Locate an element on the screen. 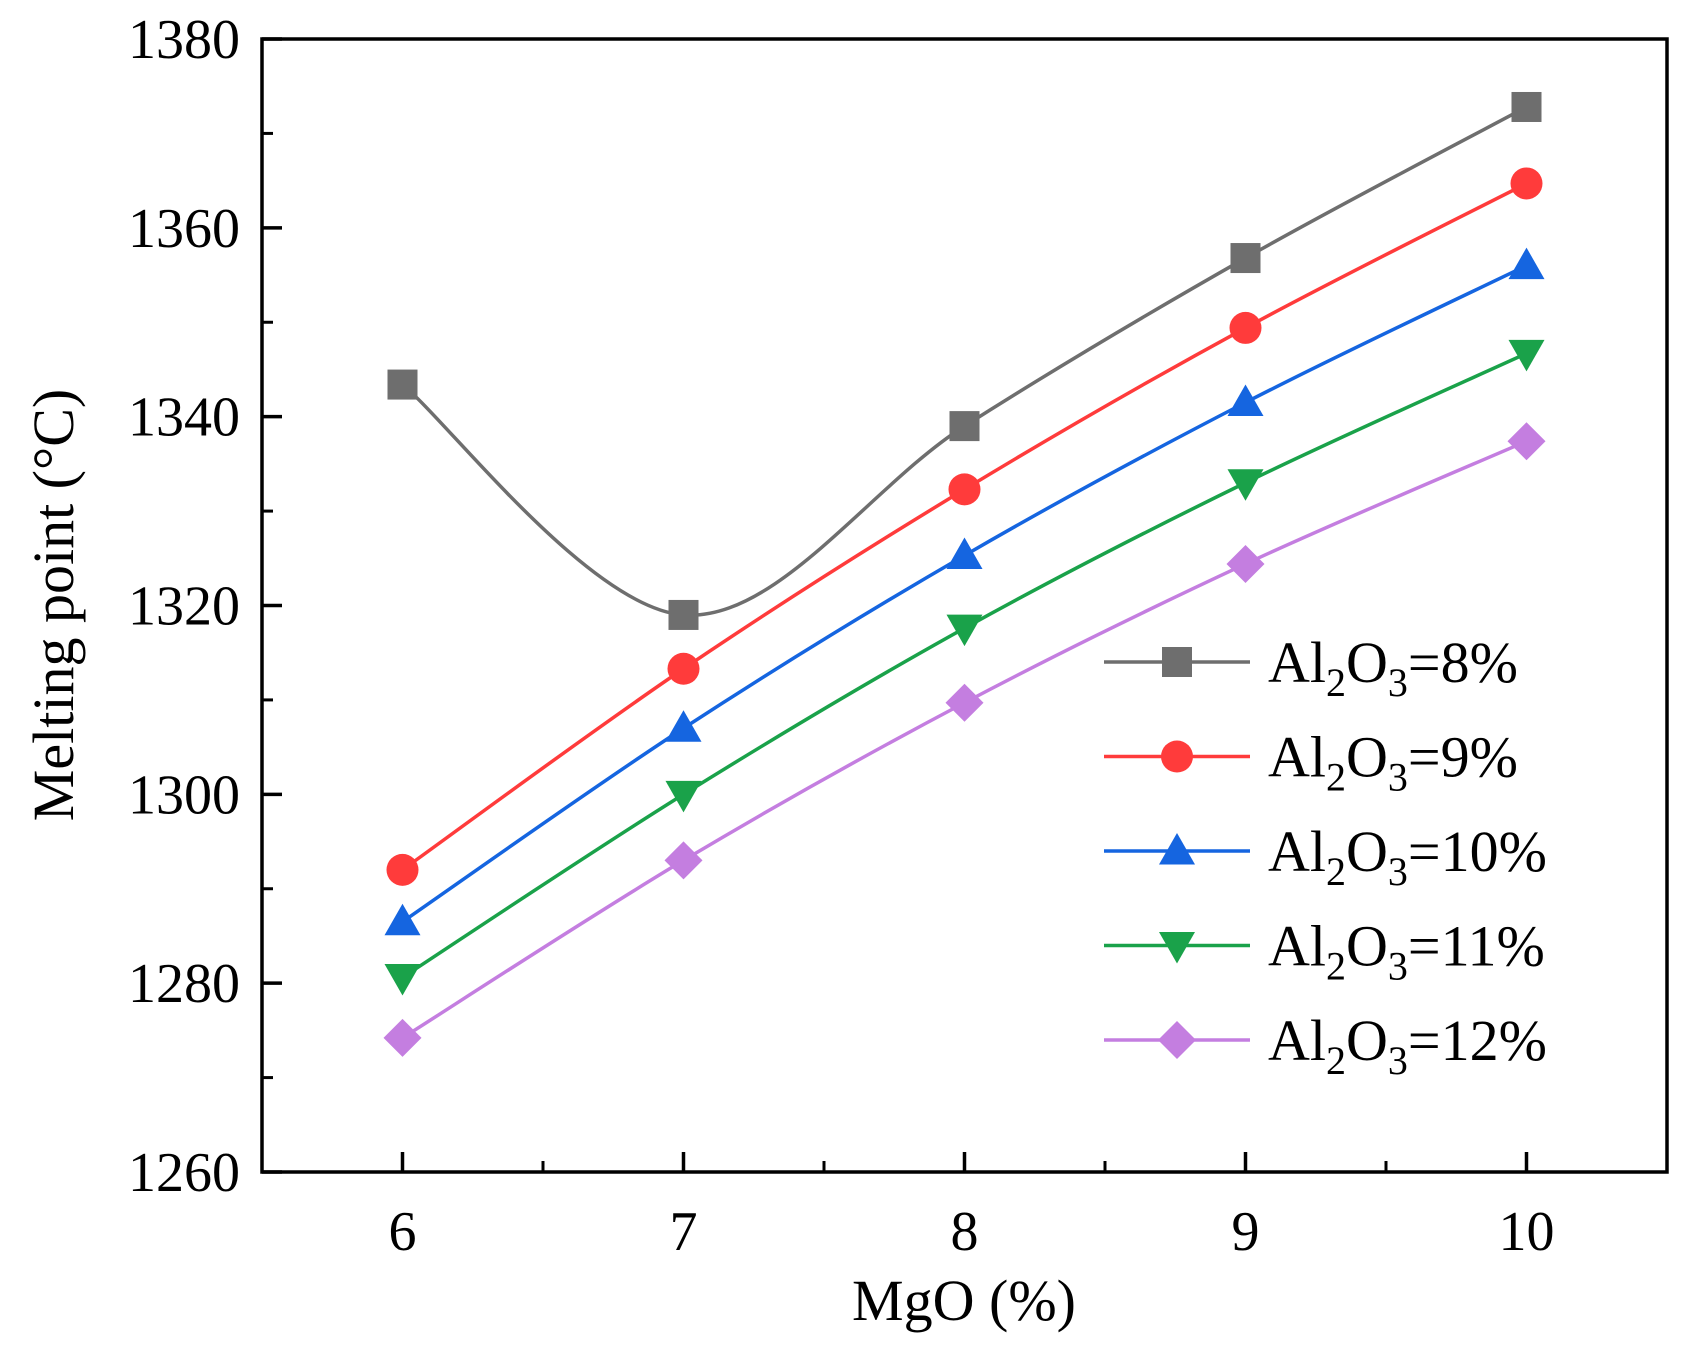 Image resolution: width=1681 pixels, height=1350 pixels. y-tick-label: 1380 is located at coordinates (184, 40).